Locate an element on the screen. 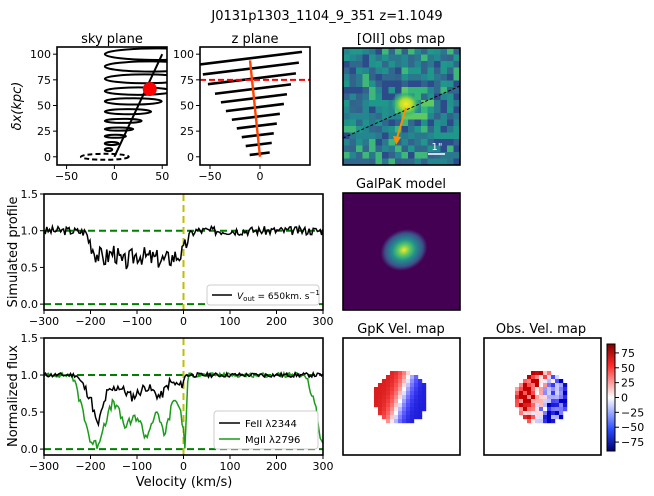 The image size is (654, 496). spectrum-xtick-label: 300 is located at coordinates (323, 321).